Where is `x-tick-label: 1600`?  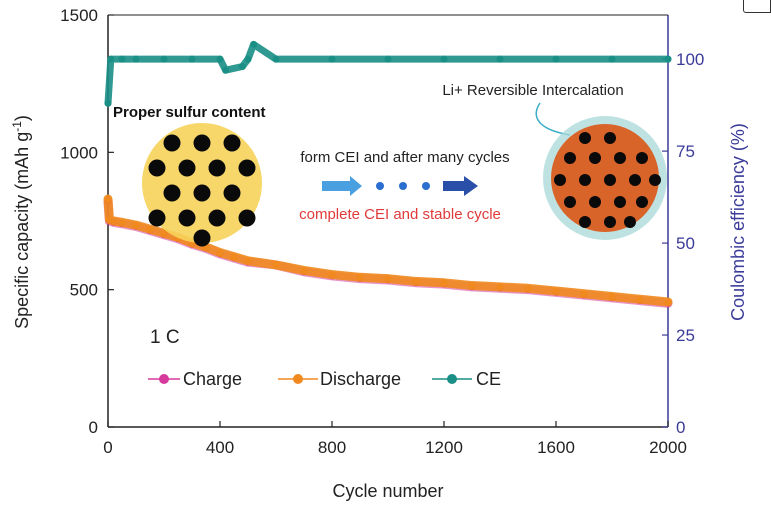 x-tick-label: 1600 is located at coordinates (556, 447).